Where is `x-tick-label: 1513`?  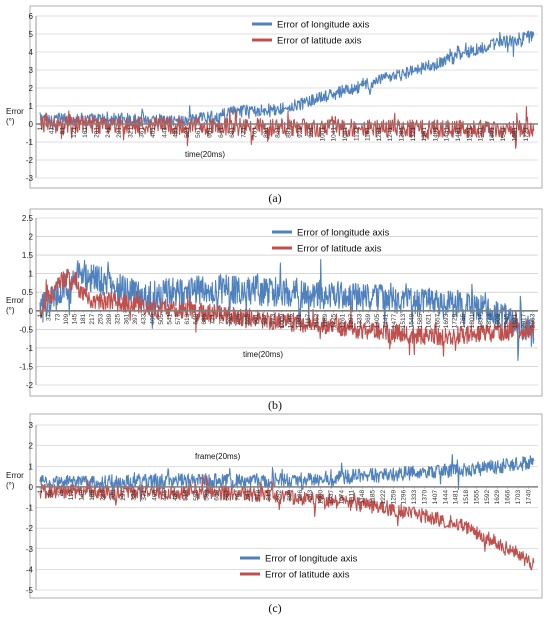
x-tick-label: 1513 is located at coordinates (403, 320).